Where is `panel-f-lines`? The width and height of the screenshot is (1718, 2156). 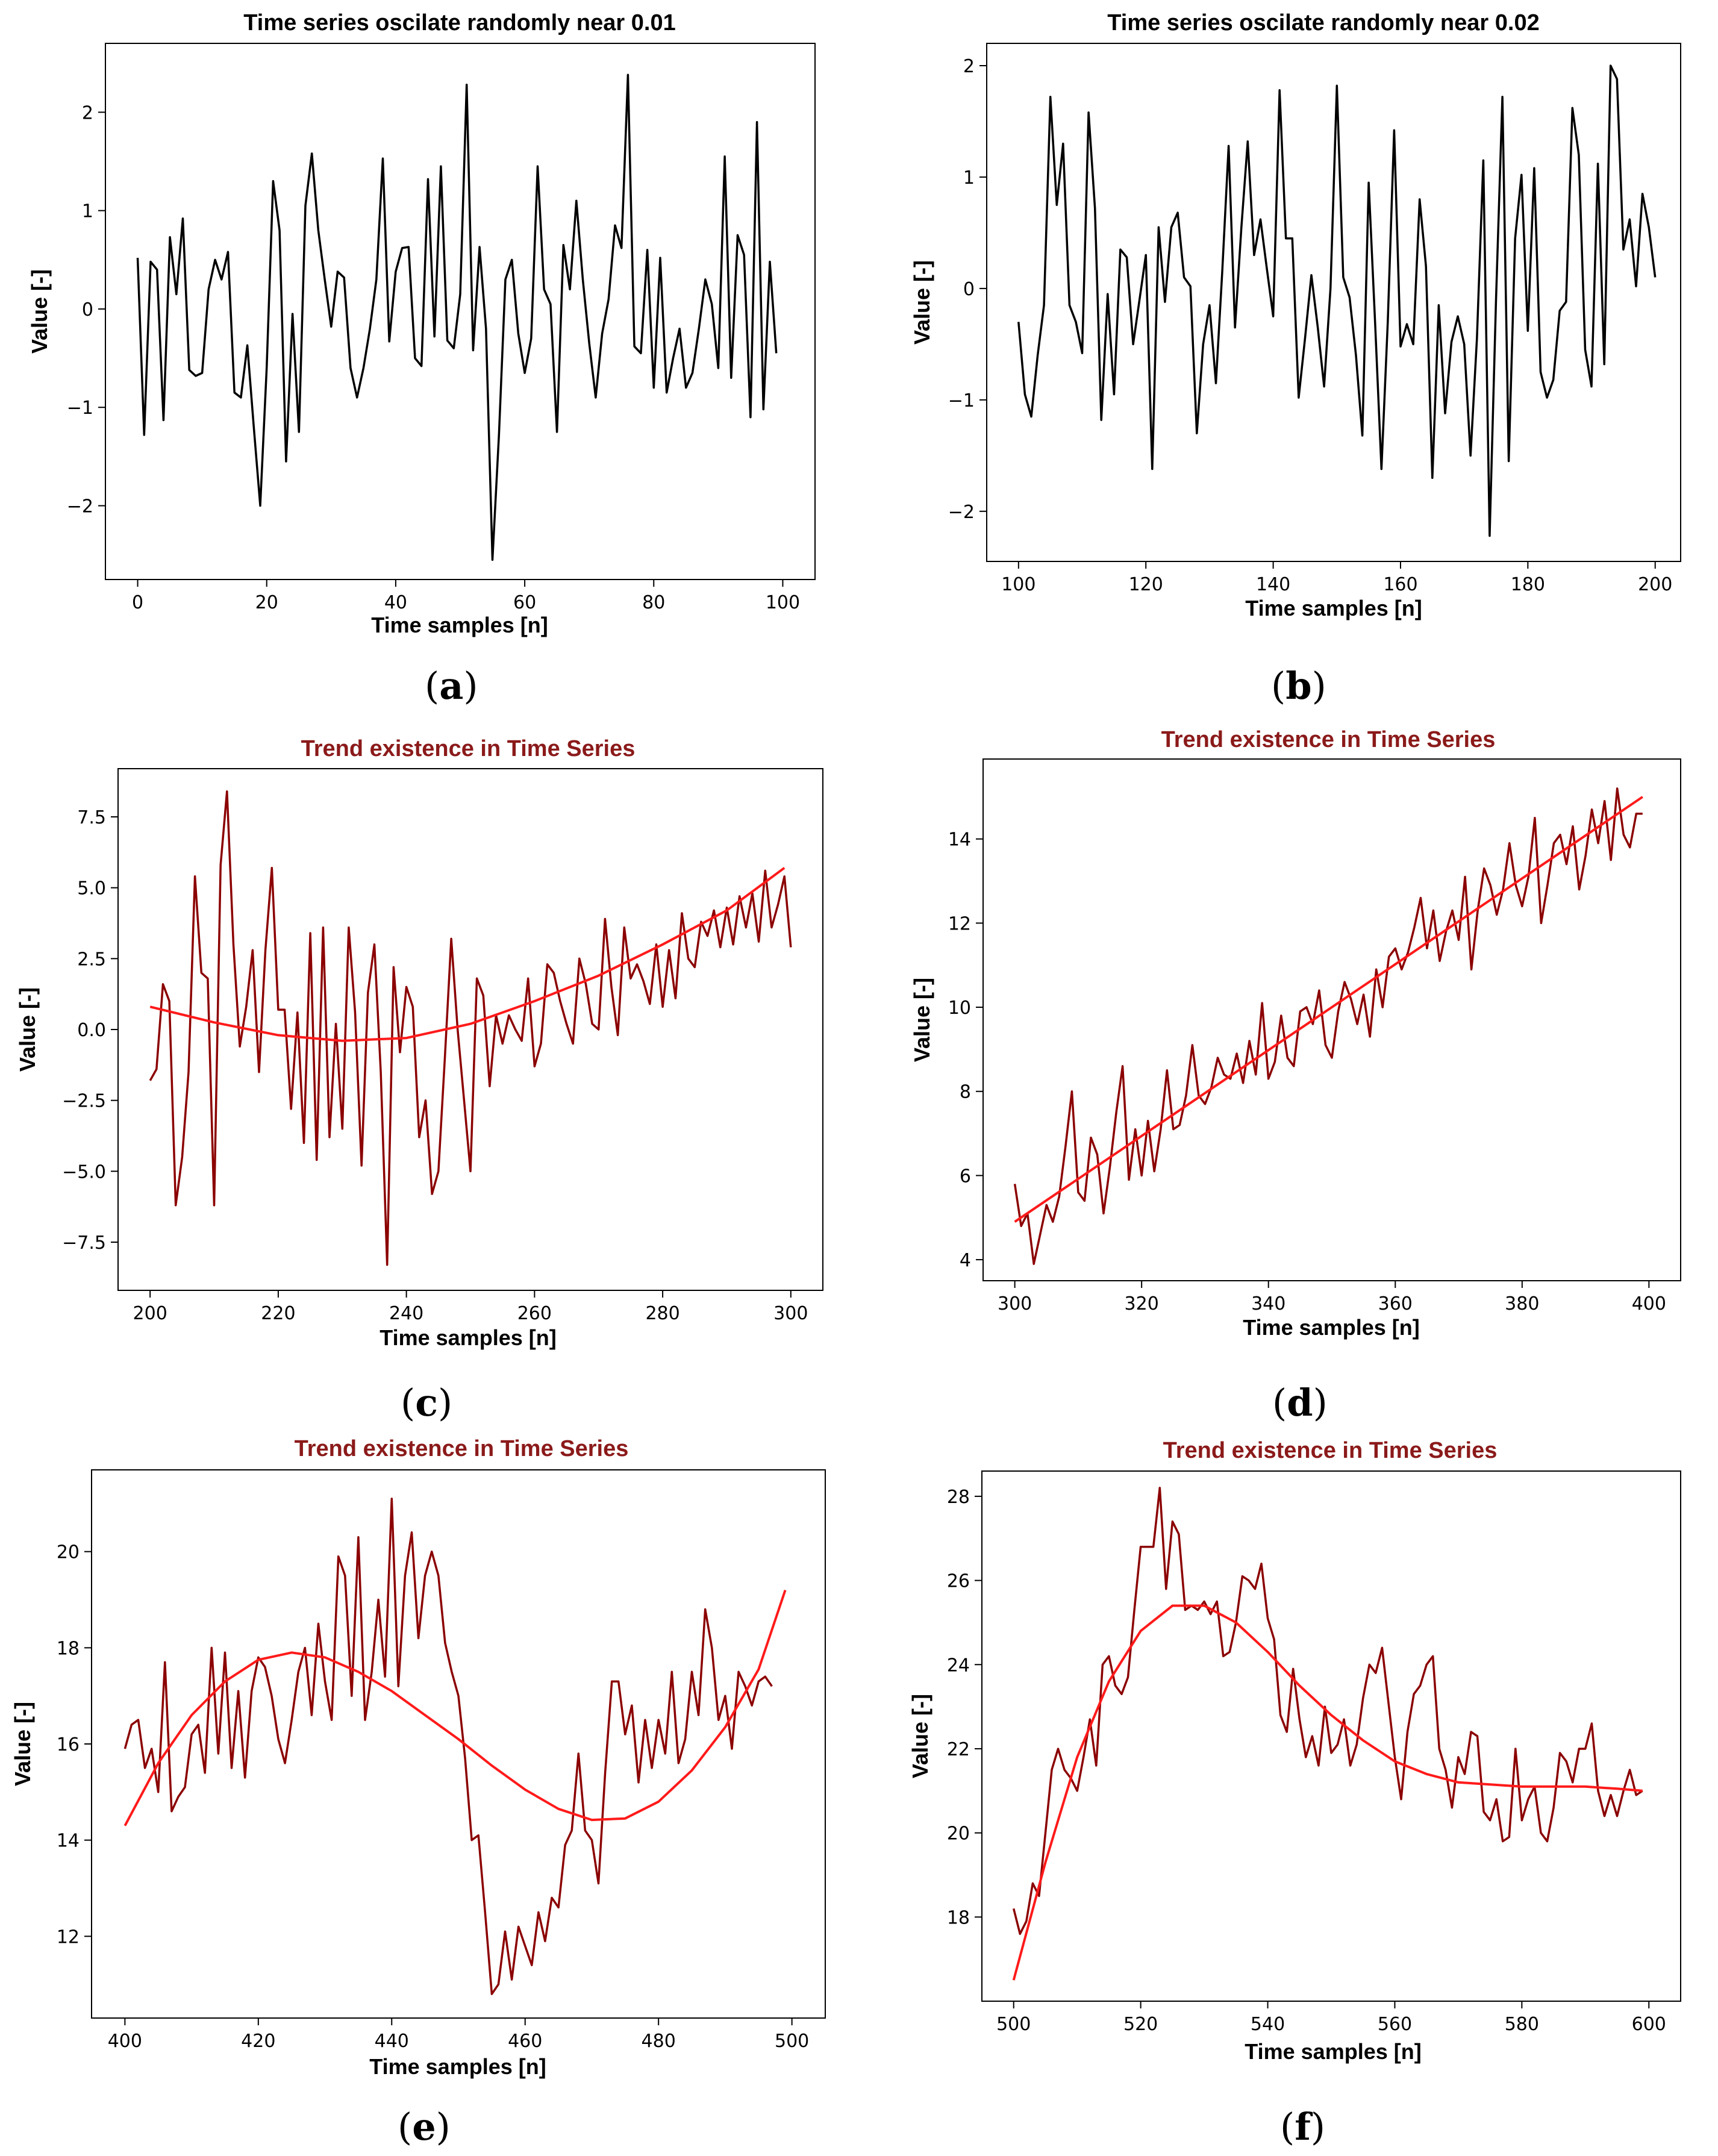 panel-f-lines is located at coordinates (1327, 1734).